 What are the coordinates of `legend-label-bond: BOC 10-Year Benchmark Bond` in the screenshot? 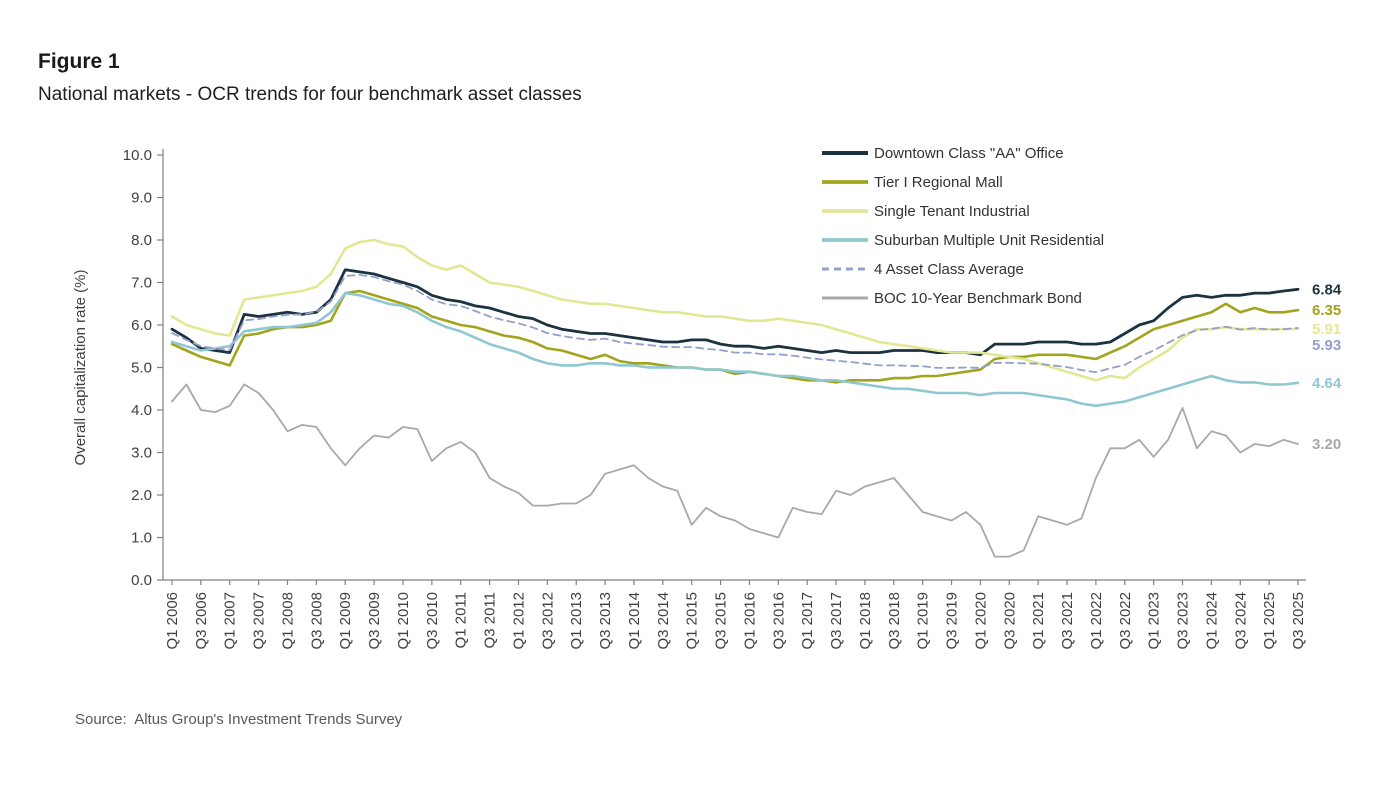 It's located at (978, 298).